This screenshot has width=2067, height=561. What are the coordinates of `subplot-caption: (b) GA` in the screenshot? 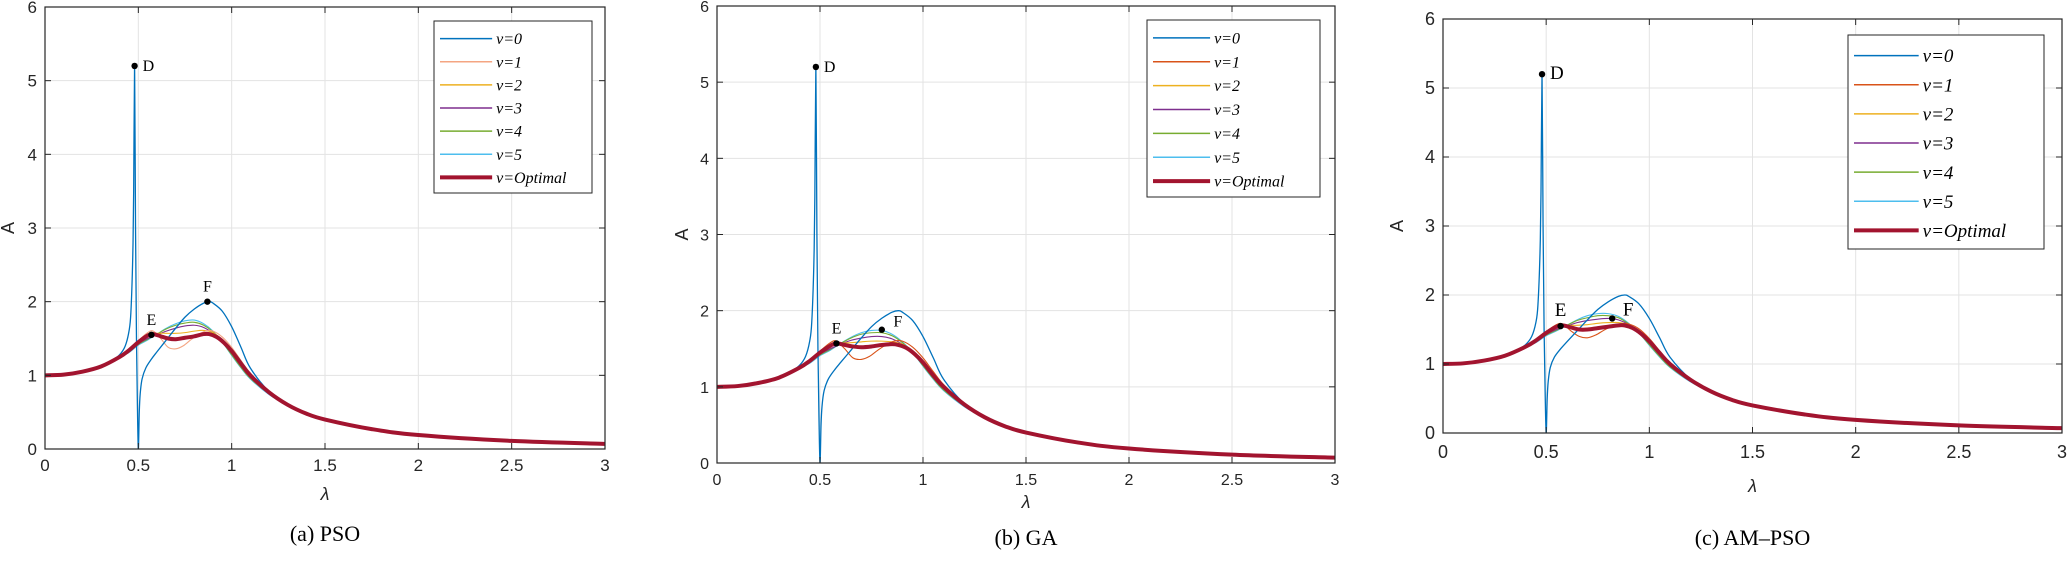 It's located at (1026, 537).